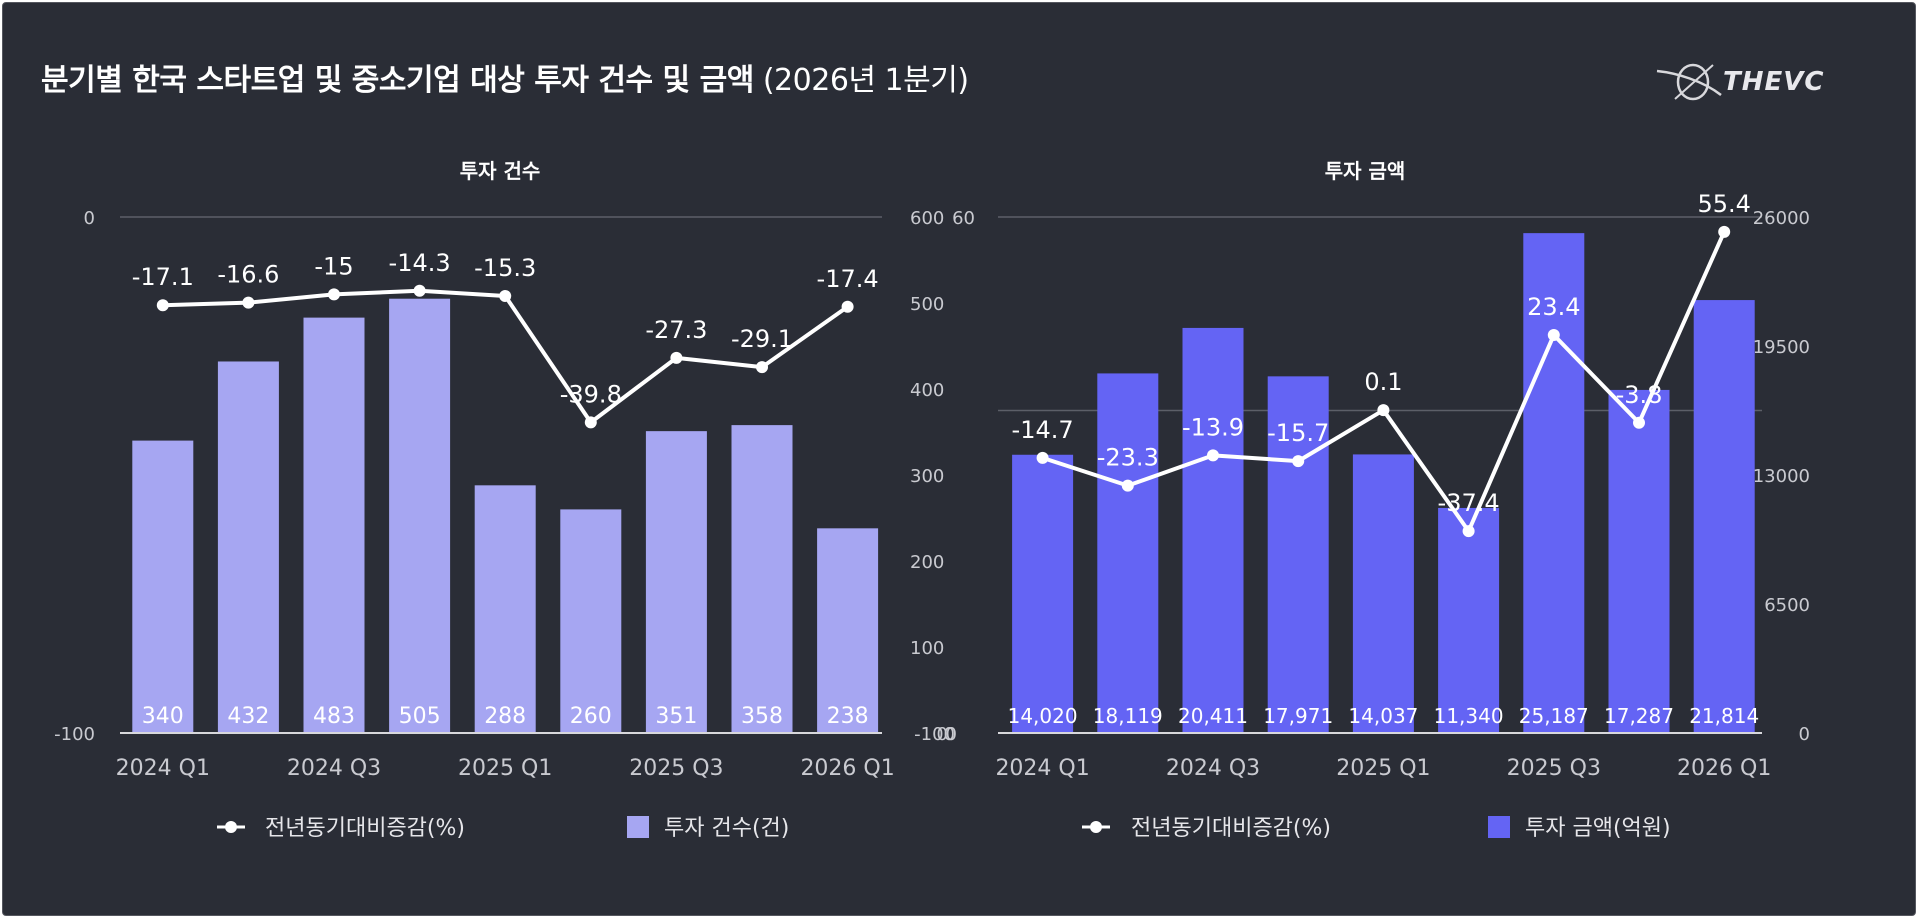 This screenshot has height=920, width=1920. Describe the element at coordinates (163, 716) in the screenshot. I see `bar-value-label: 340` at that location.